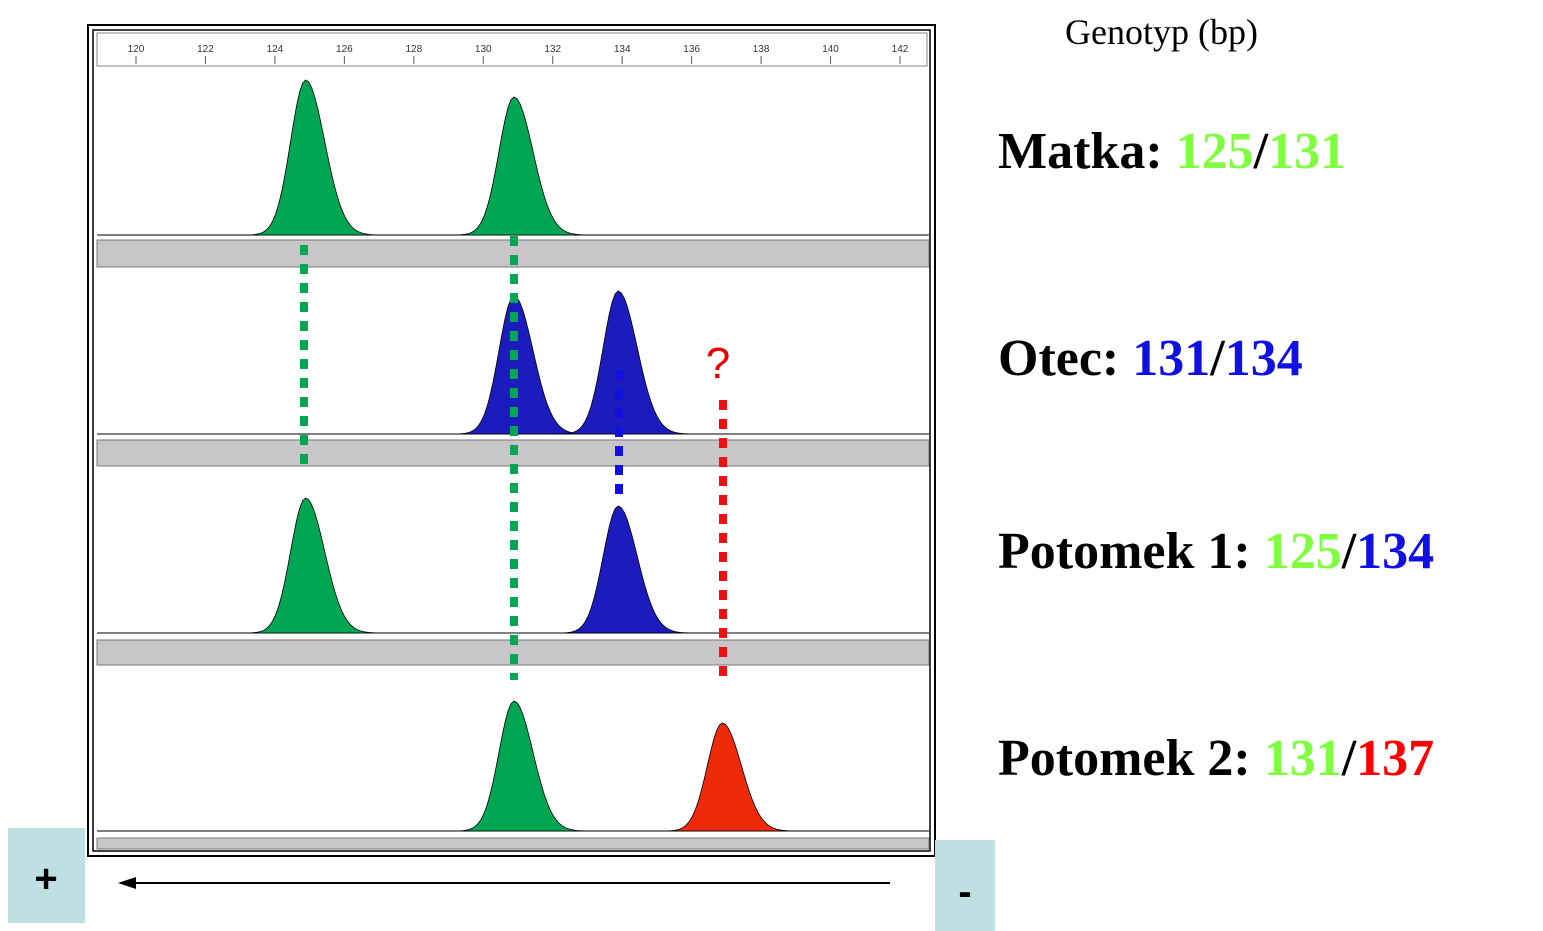 The image size is (1543, 931). Describe the element at coordinates (1172, 151) in the screenshot. I see `genotype-label: Matka: 125/131` at that location.